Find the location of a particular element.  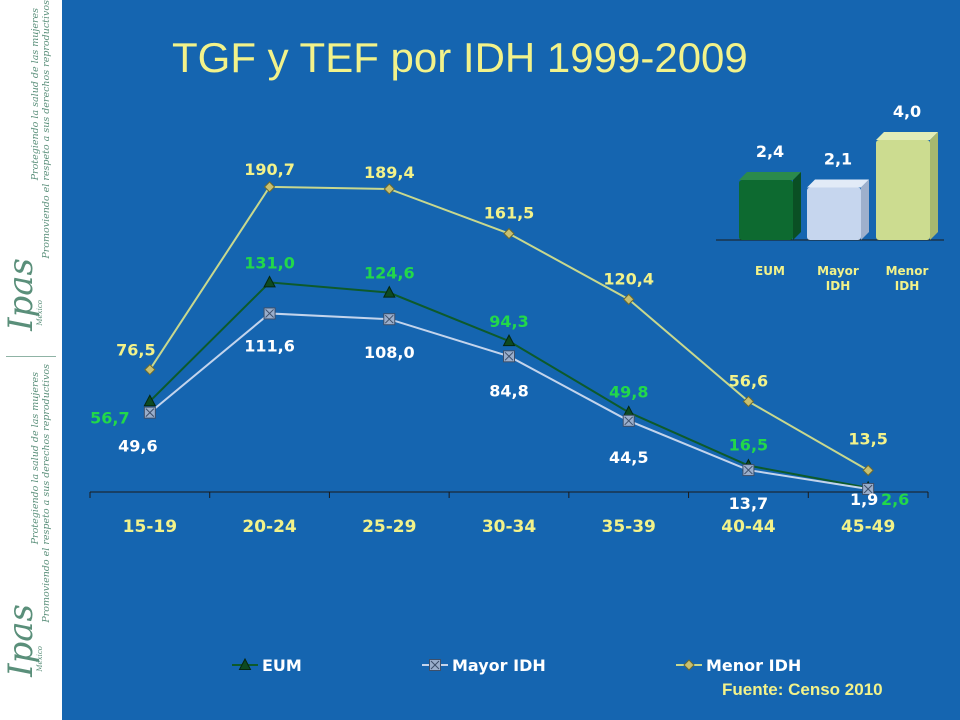

data-label: 131,0 is located at coordinates (269, 262).